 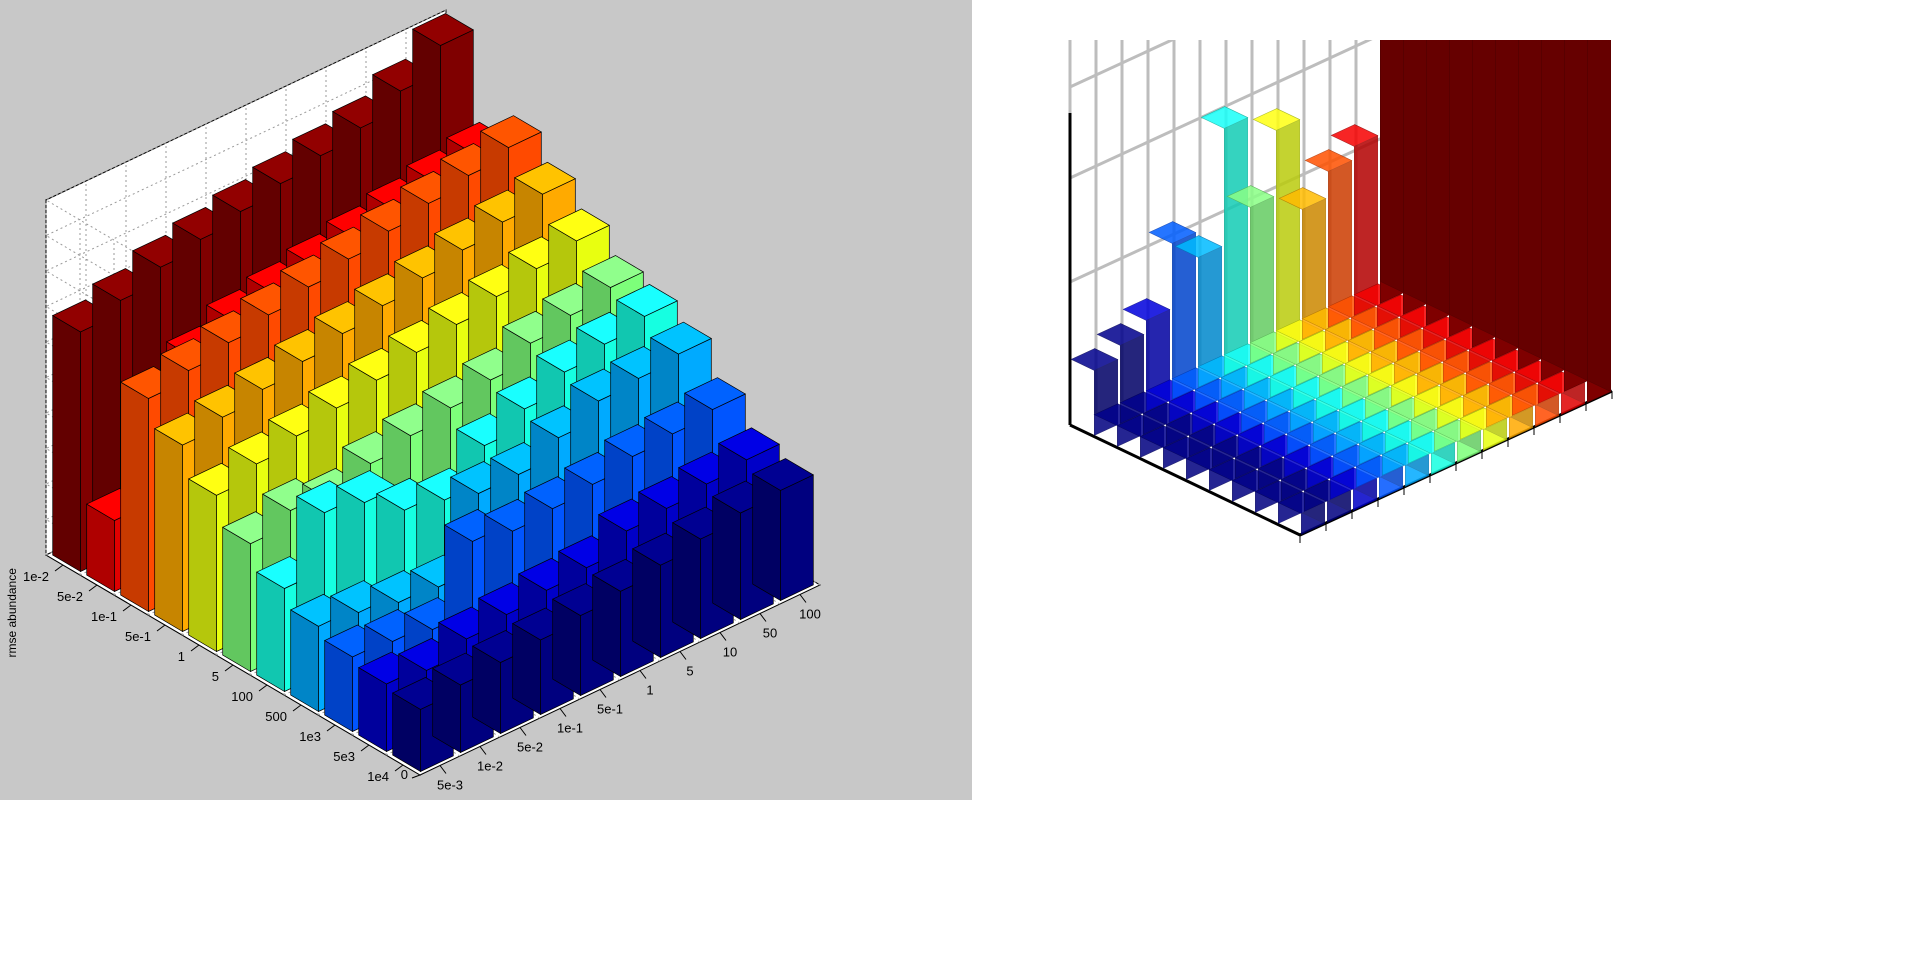 What do you see at coordinates (450, 785) in the screenshot?
I see `col-tick-label: 5e-3` at bounding box center [450, 785].